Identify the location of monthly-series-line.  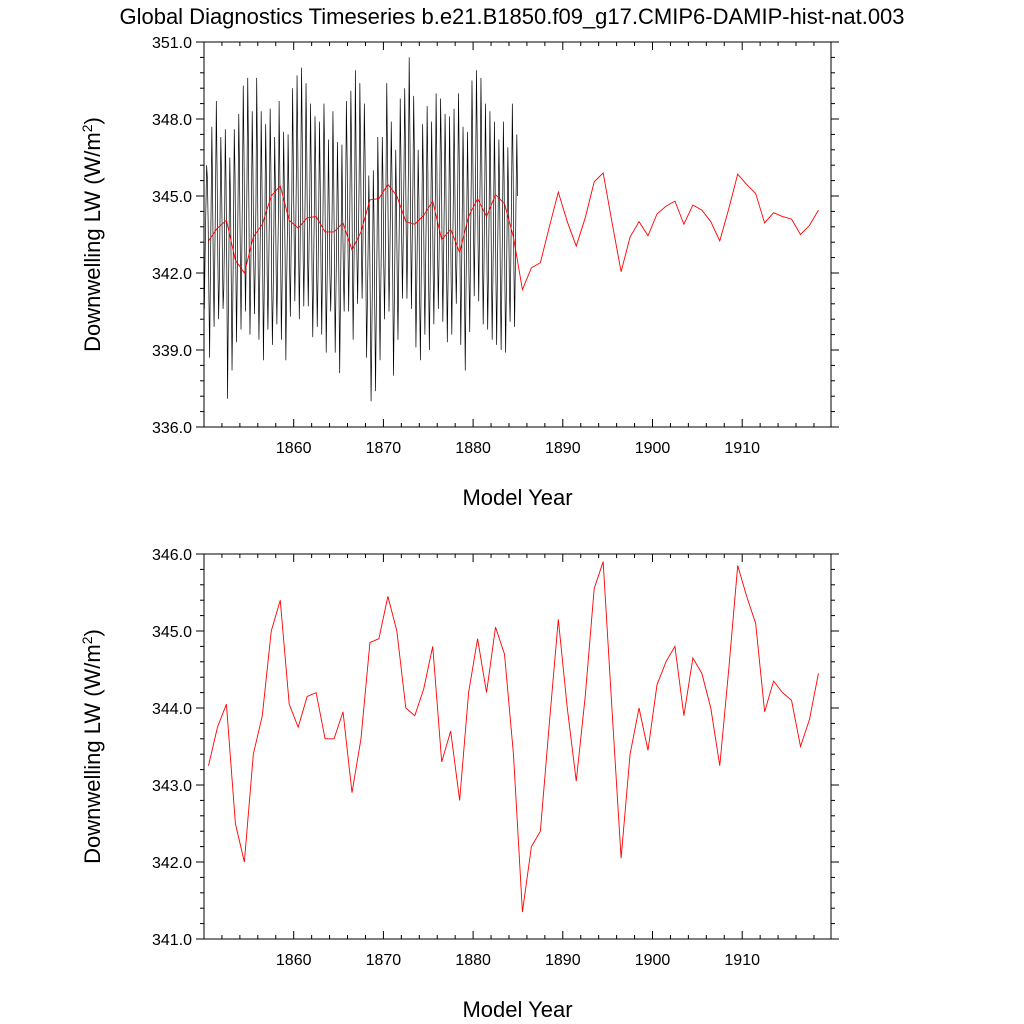
(361, 229).